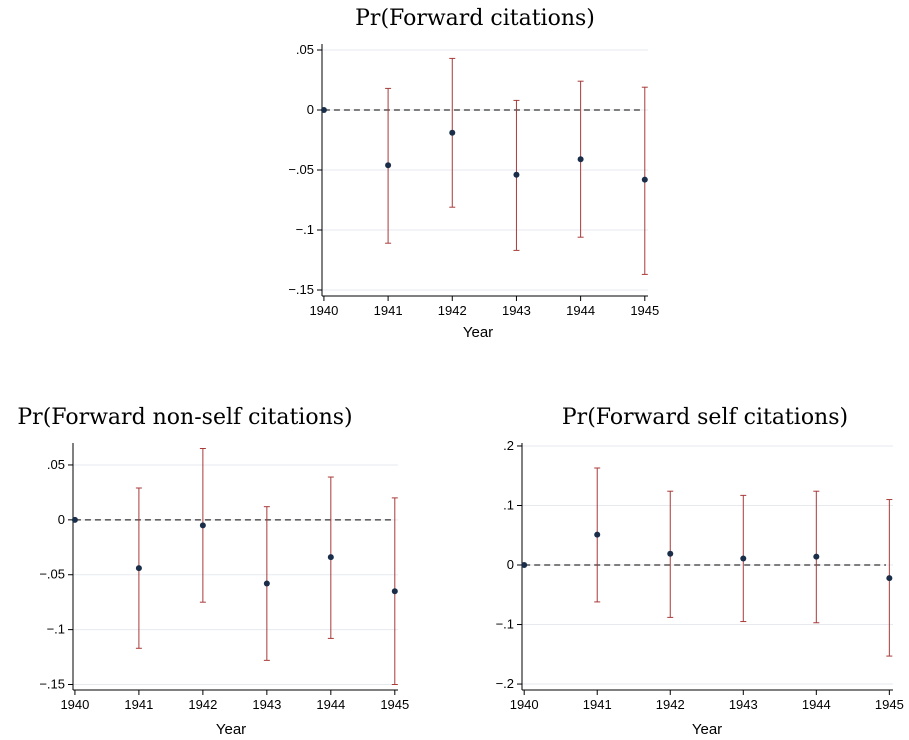 This screenshot has height=740, width=909. I want to click on chart-2-title: Pr(Forward non-self citations), so click(184, 417).